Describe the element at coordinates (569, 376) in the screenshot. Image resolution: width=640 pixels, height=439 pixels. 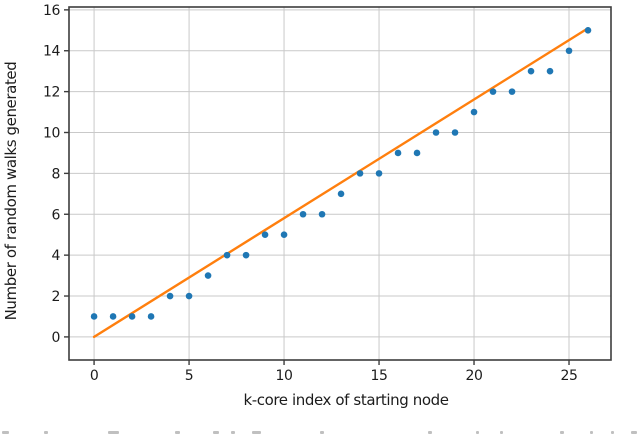
I see `x-tick-label: 25` at that location.